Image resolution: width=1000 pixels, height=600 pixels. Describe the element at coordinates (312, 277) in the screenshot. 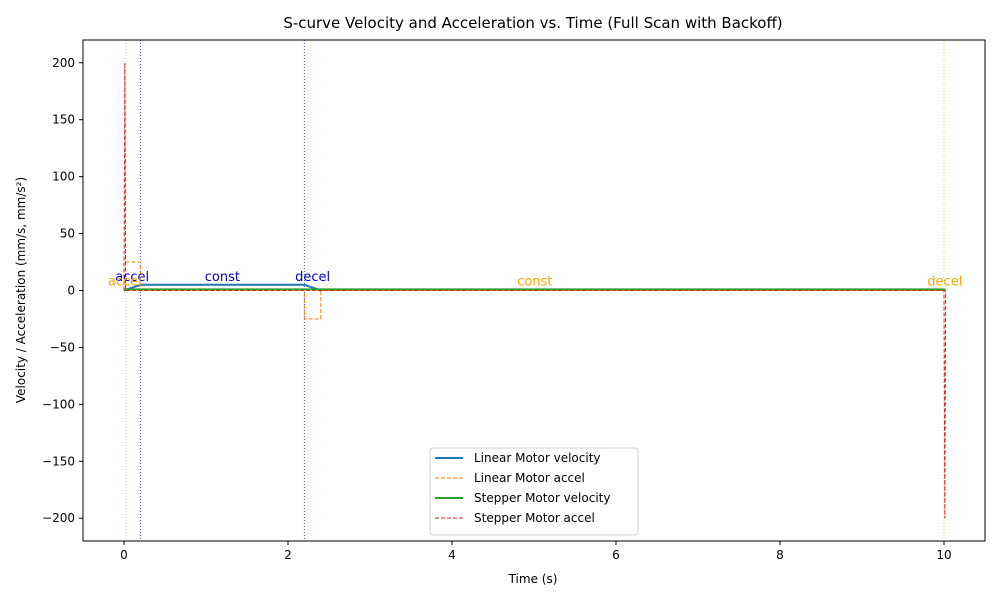

I see `annotation-2: decel` at that location.